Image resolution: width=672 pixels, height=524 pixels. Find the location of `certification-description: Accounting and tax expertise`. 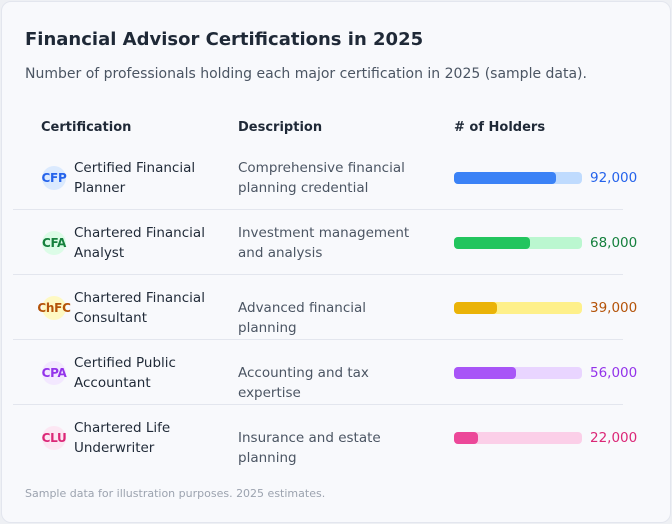

certification-description: Accounting and tax expertise is located at coordinates (303, 383).